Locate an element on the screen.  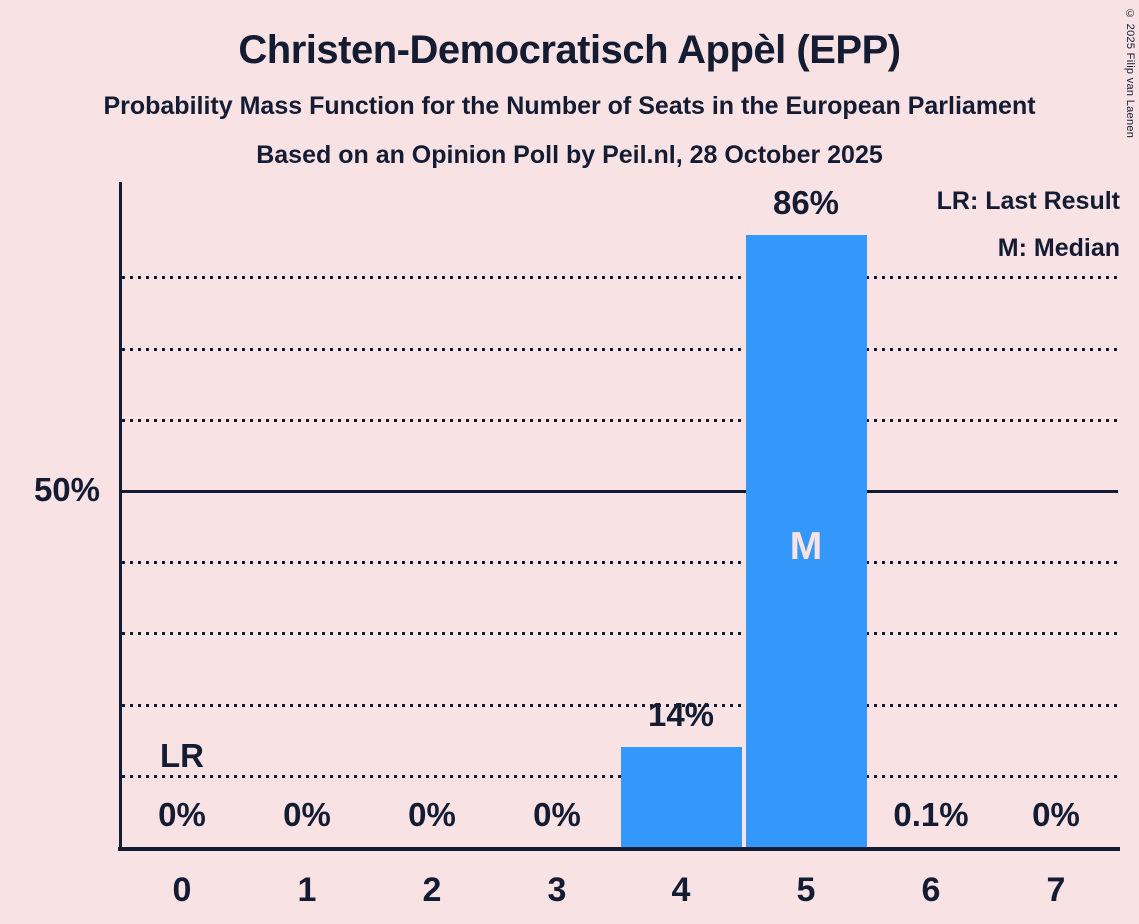
value-label-seat-6: 0.1% is located at coordinates (931, 814).